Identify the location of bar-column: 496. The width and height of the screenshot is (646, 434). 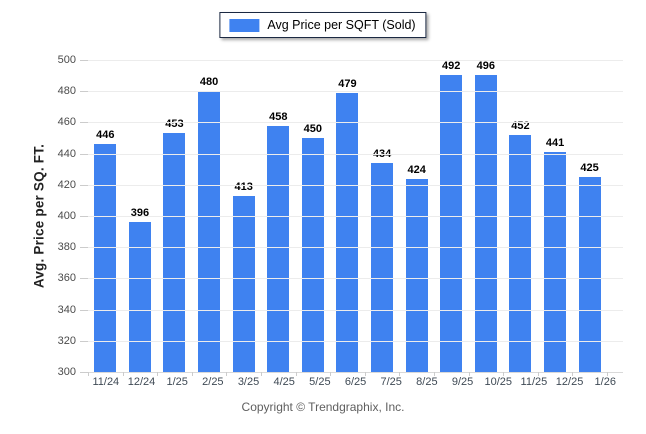
(486, 216).